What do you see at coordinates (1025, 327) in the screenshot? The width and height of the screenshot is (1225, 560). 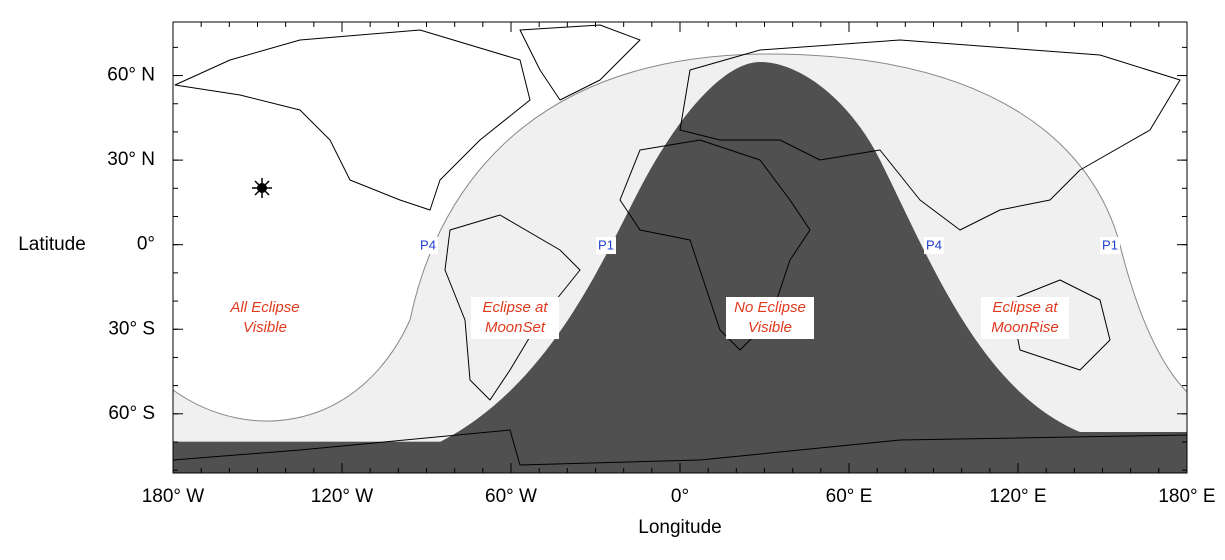 I see `region-label: MoonRise` at bounding box center [1025, 327].